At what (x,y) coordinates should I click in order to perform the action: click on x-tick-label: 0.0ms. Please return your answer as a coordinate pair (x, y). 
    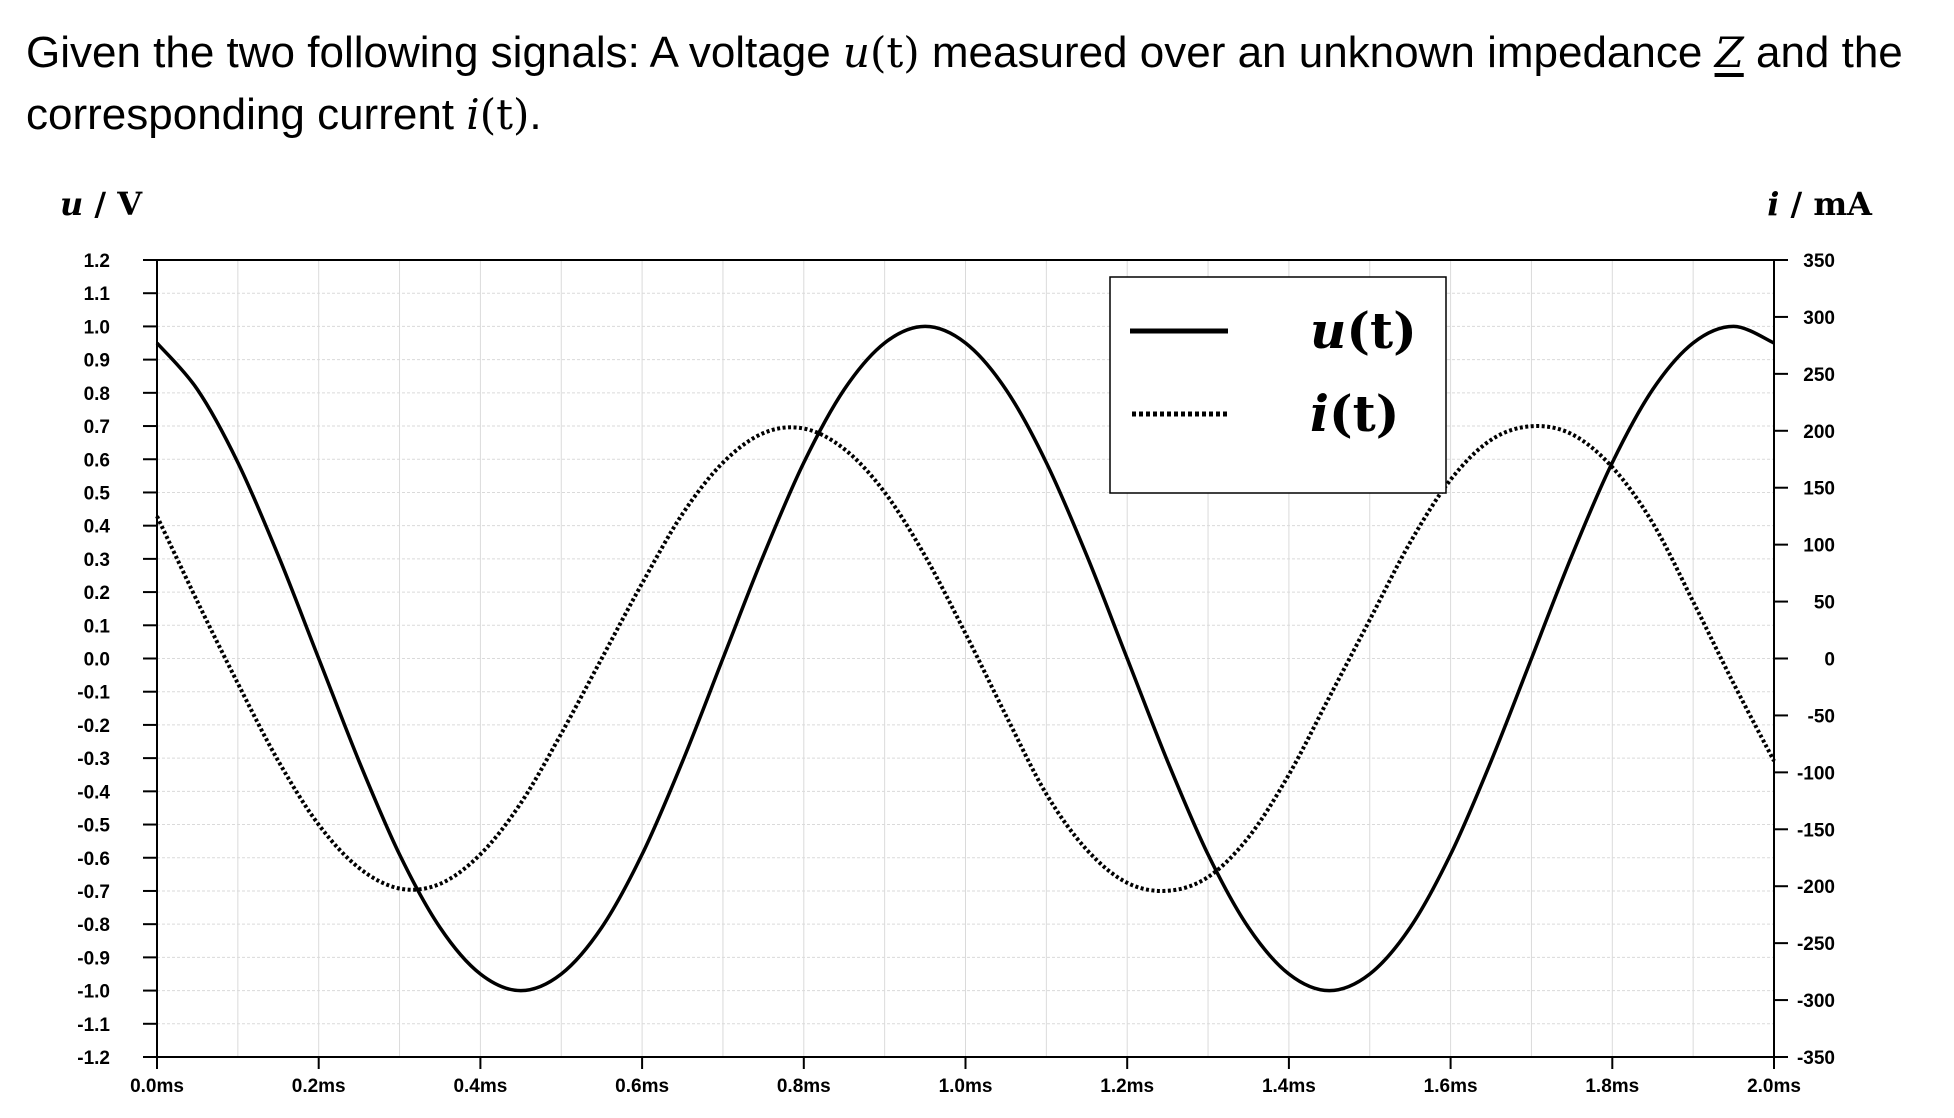
    Looking at the image, I should click on (157, 1086).